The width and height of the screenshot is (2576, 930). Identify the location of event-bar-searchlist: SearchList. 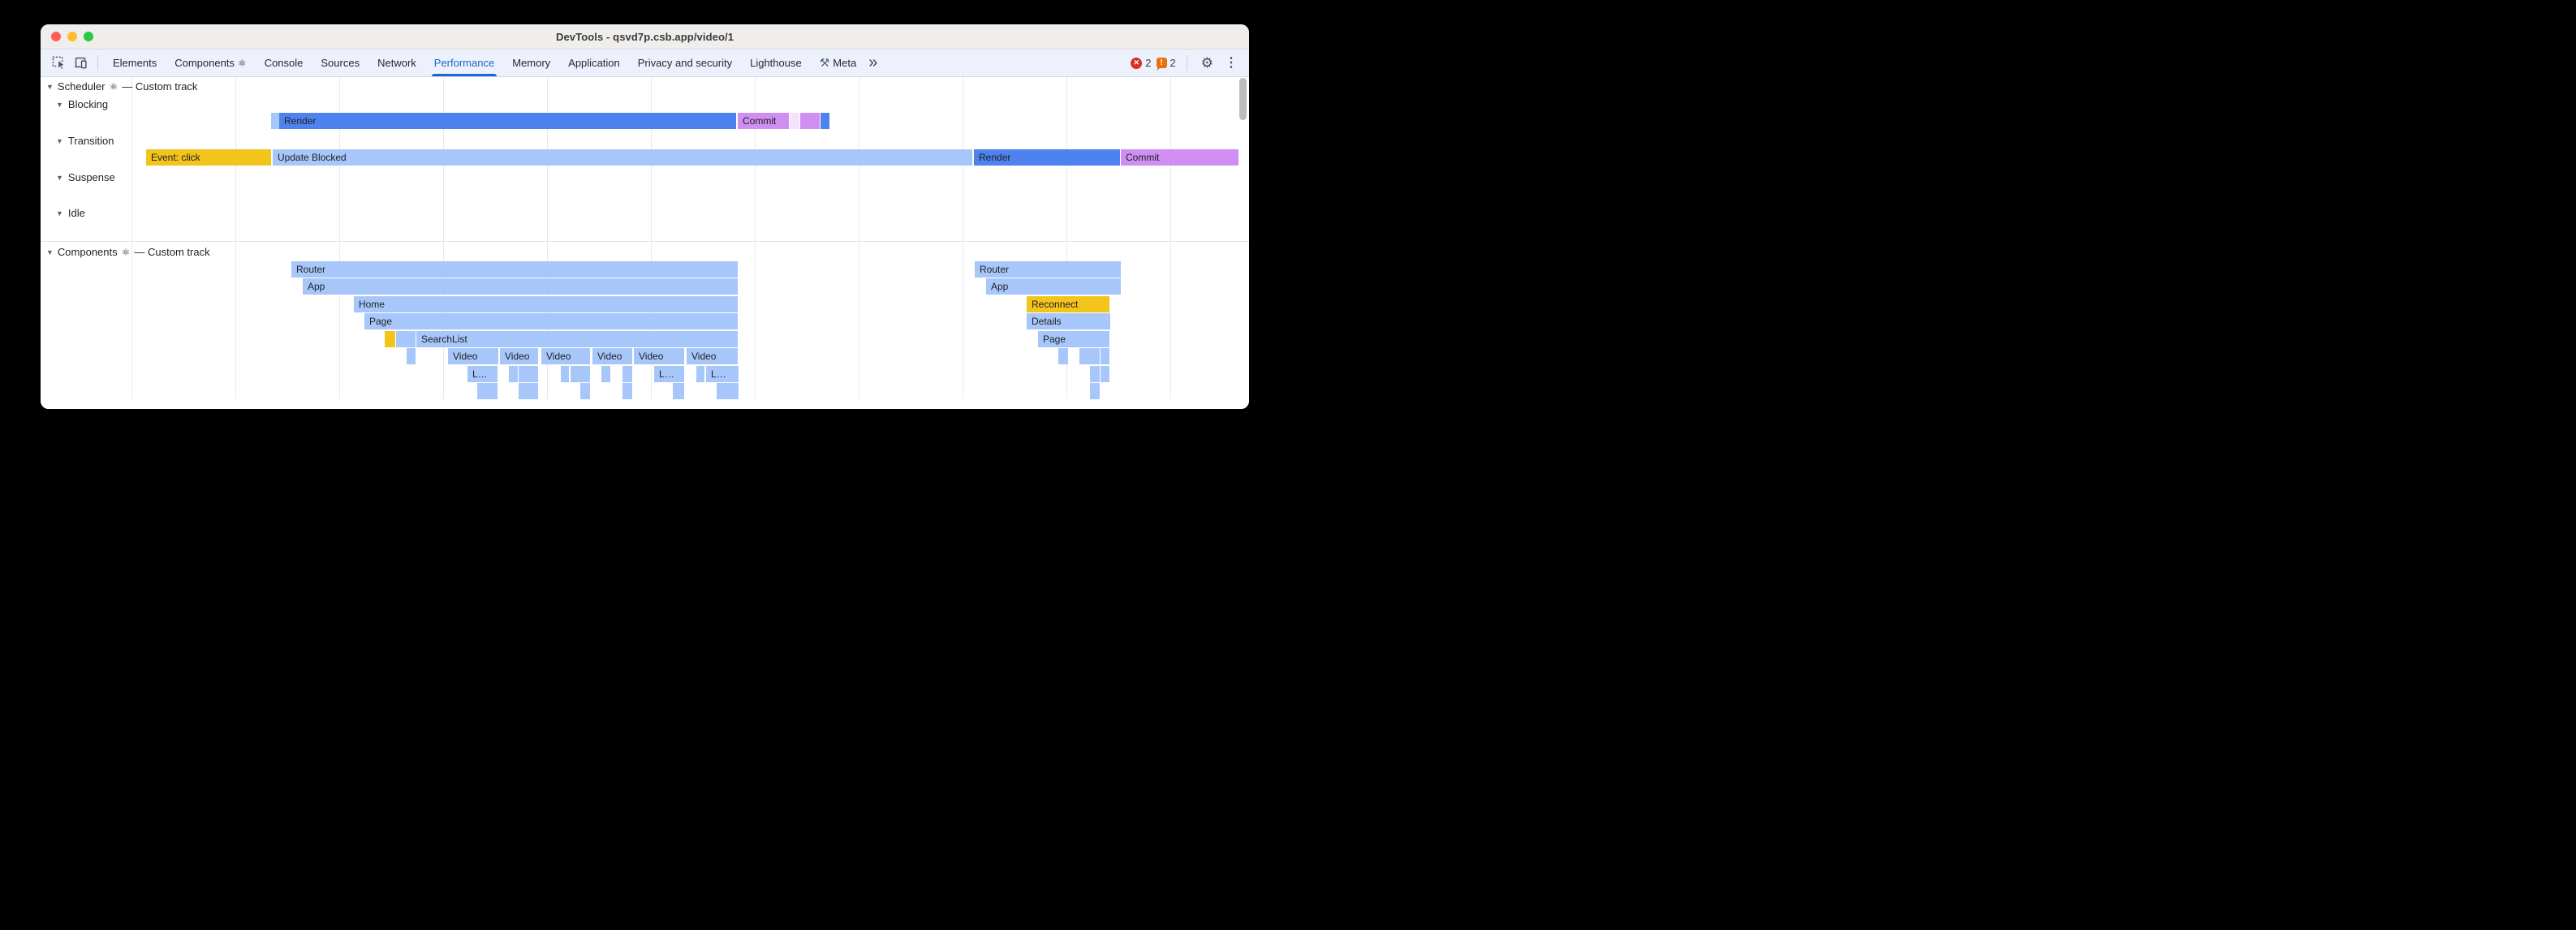
(577, 339).